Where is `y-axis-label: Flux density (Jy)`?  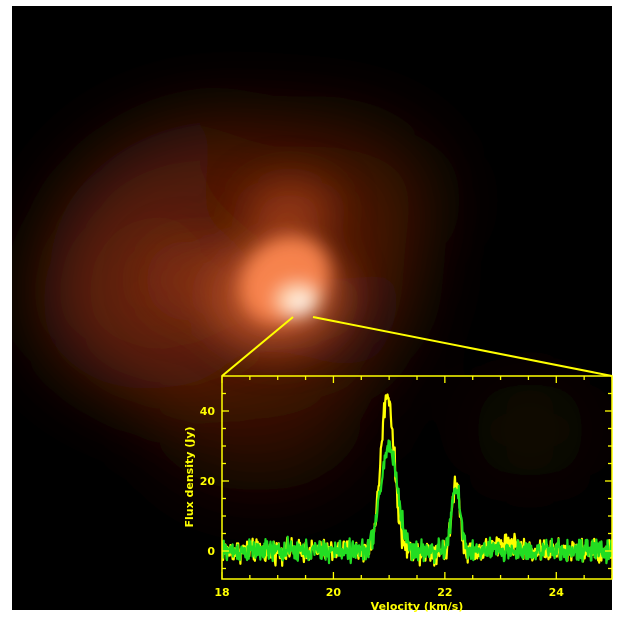
y-axis-label: Flux density (Jy) is located at coordinates (189, 476).